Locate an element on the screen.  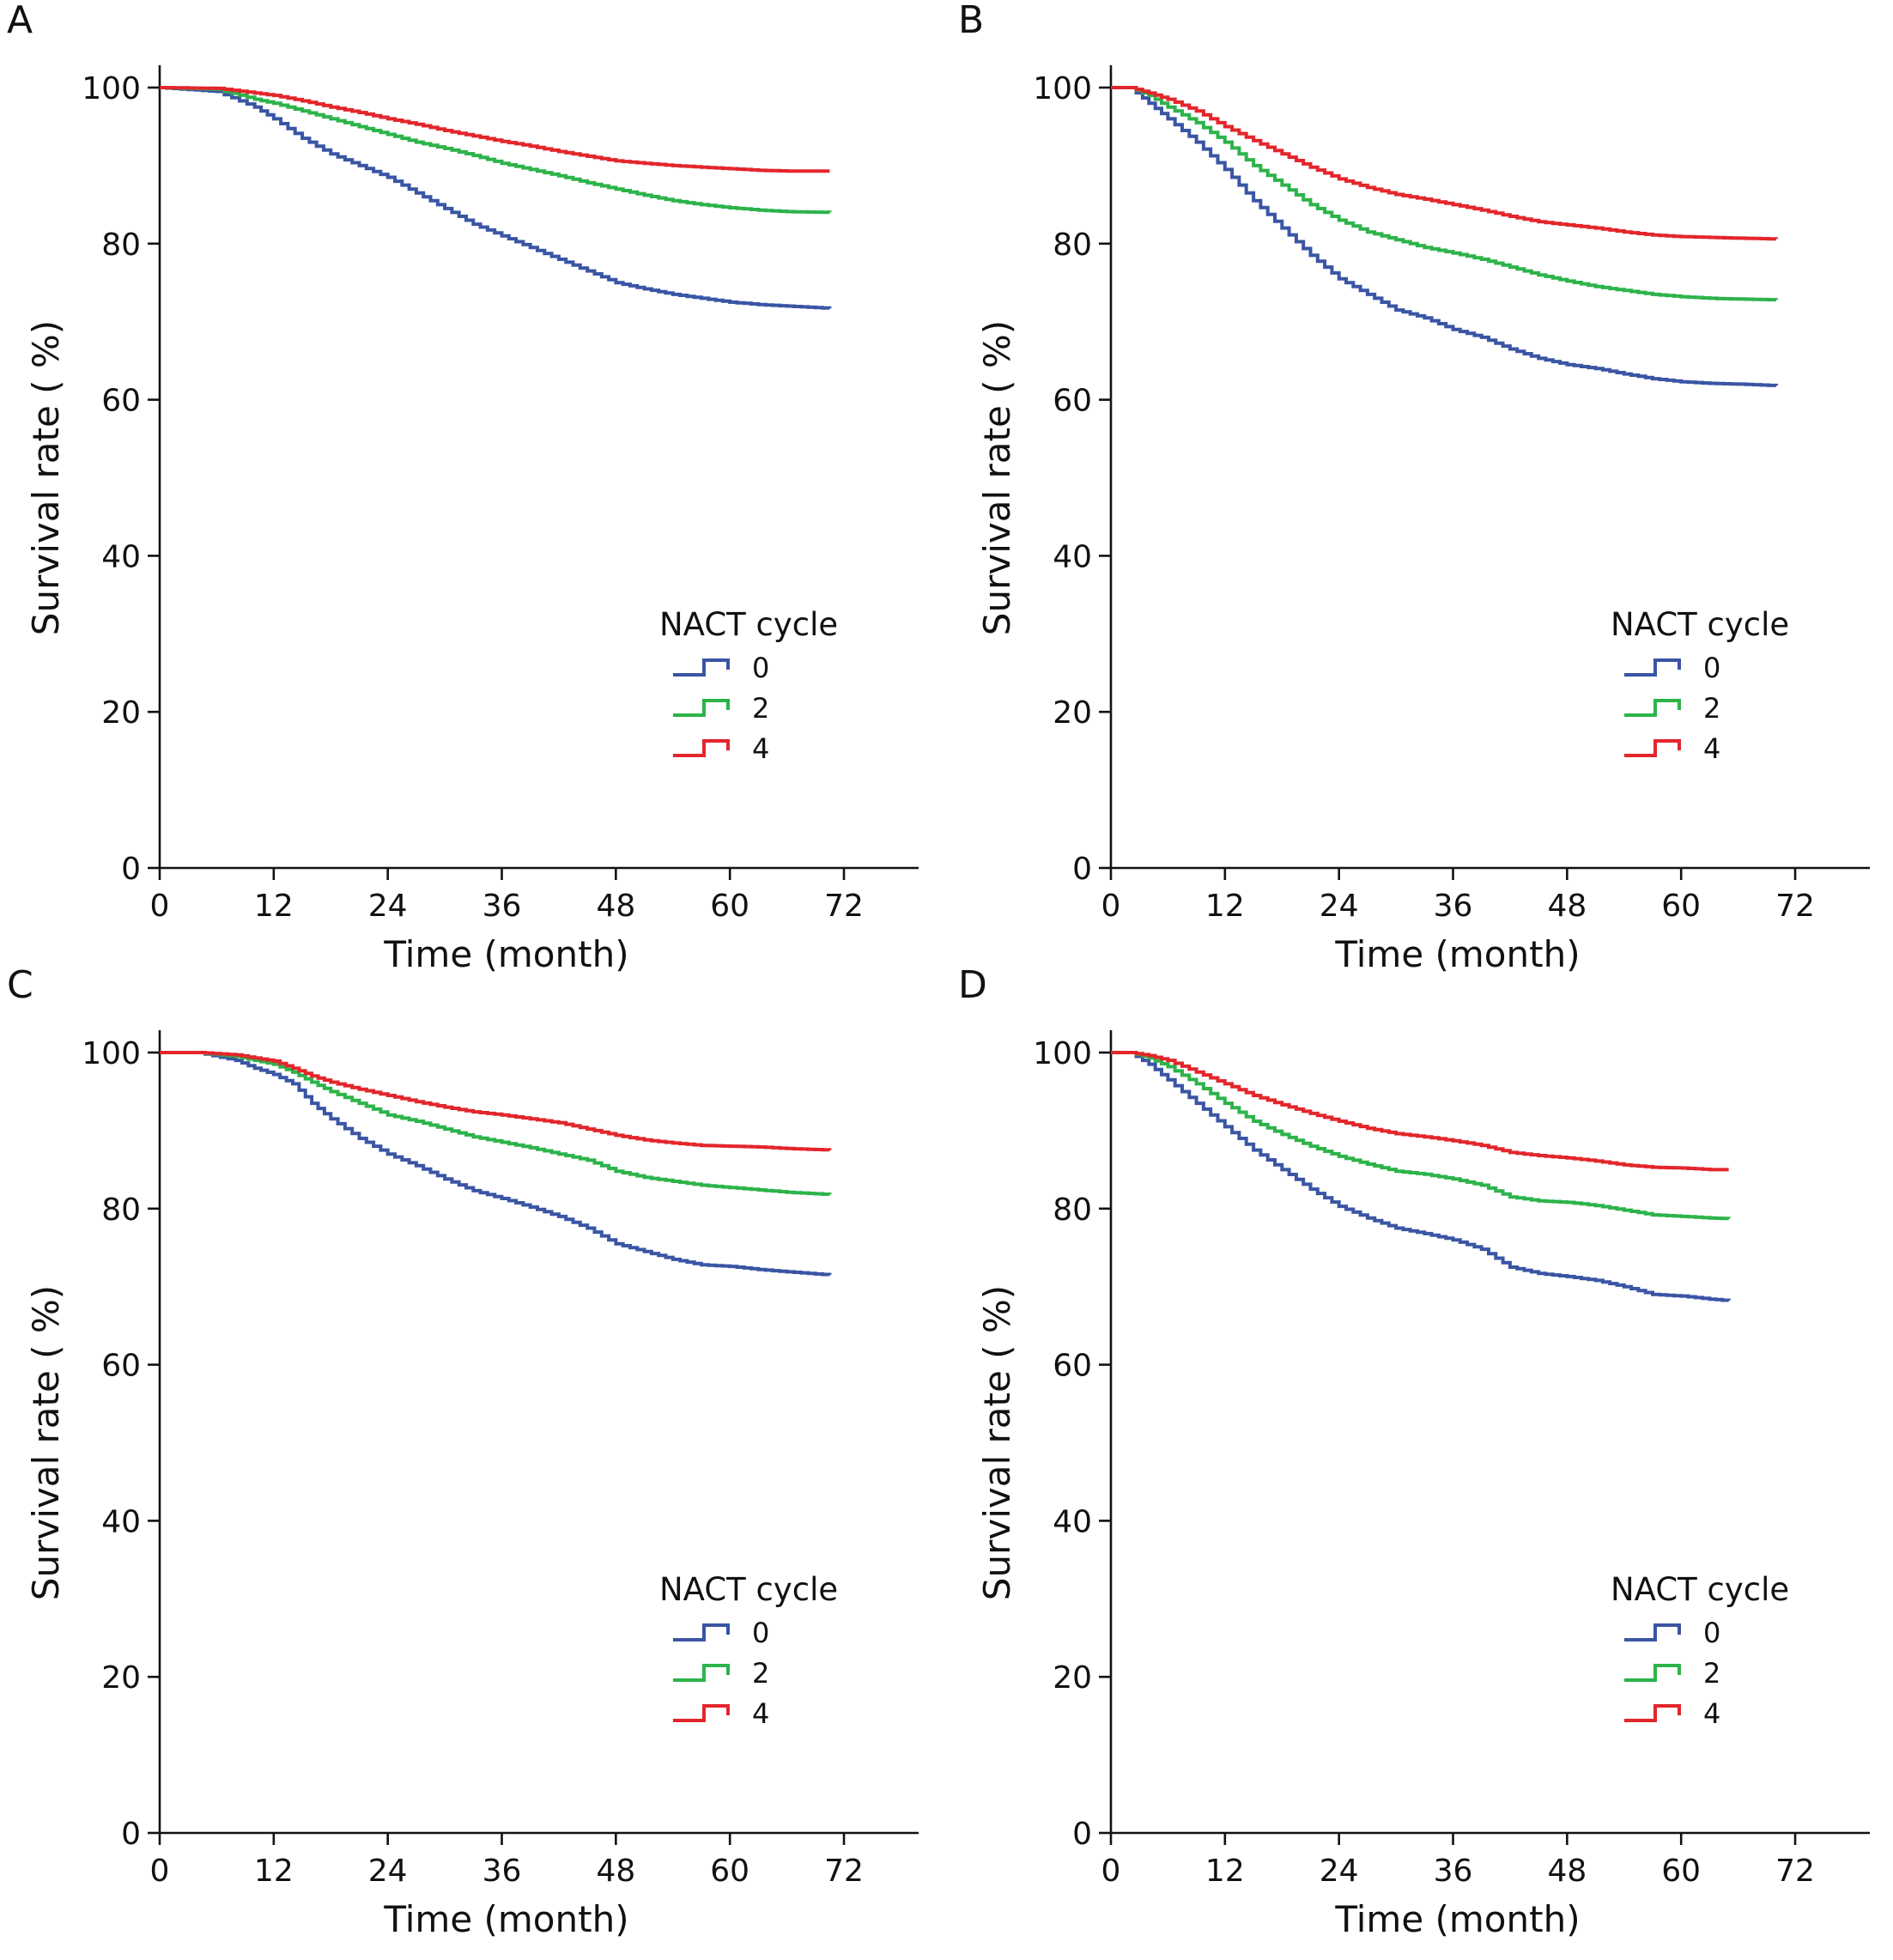
panel-letter: C is located at coordinates (20, 985).